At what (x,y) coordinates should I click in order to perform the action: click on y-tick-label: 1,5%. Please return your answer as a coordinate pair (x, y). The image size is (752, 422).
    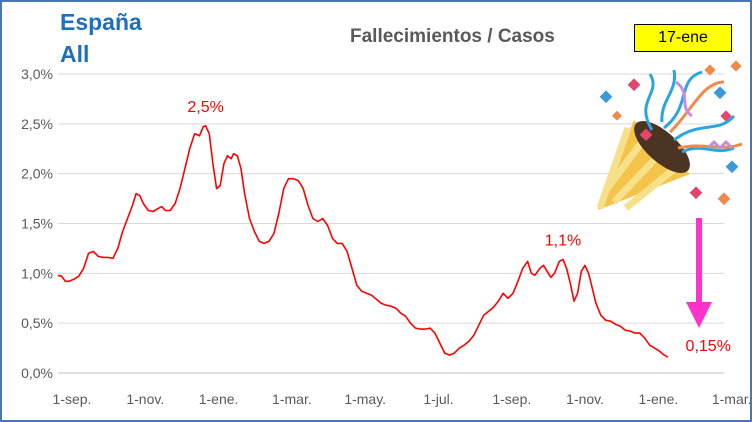
    Looking at the image, I should click on (37, 224).